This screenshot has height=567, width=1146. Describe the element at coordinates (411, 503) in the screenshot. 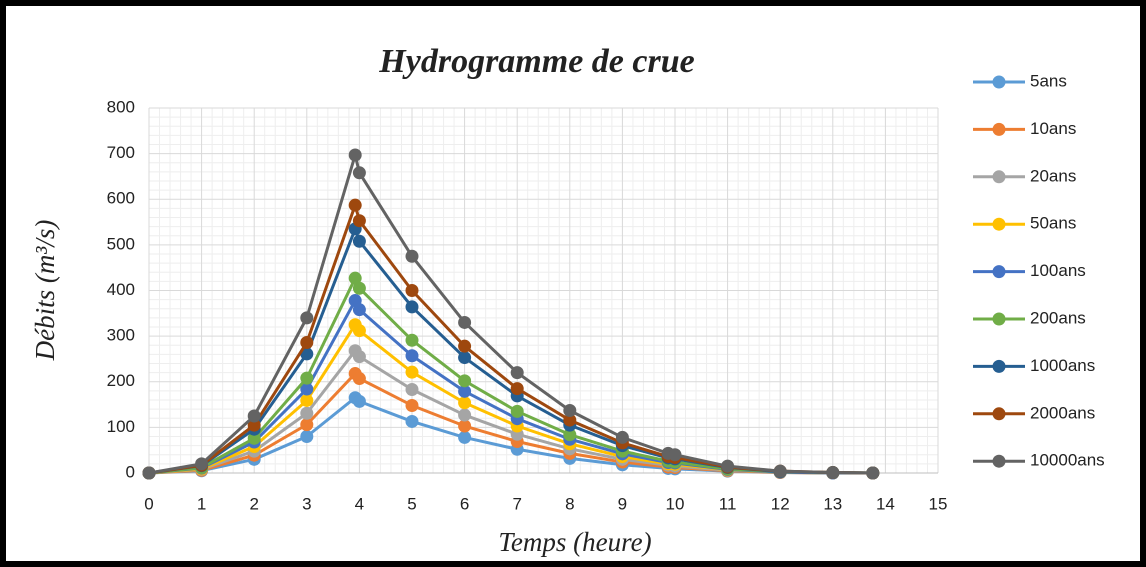

I see `x-tick-label: 5` at that location.